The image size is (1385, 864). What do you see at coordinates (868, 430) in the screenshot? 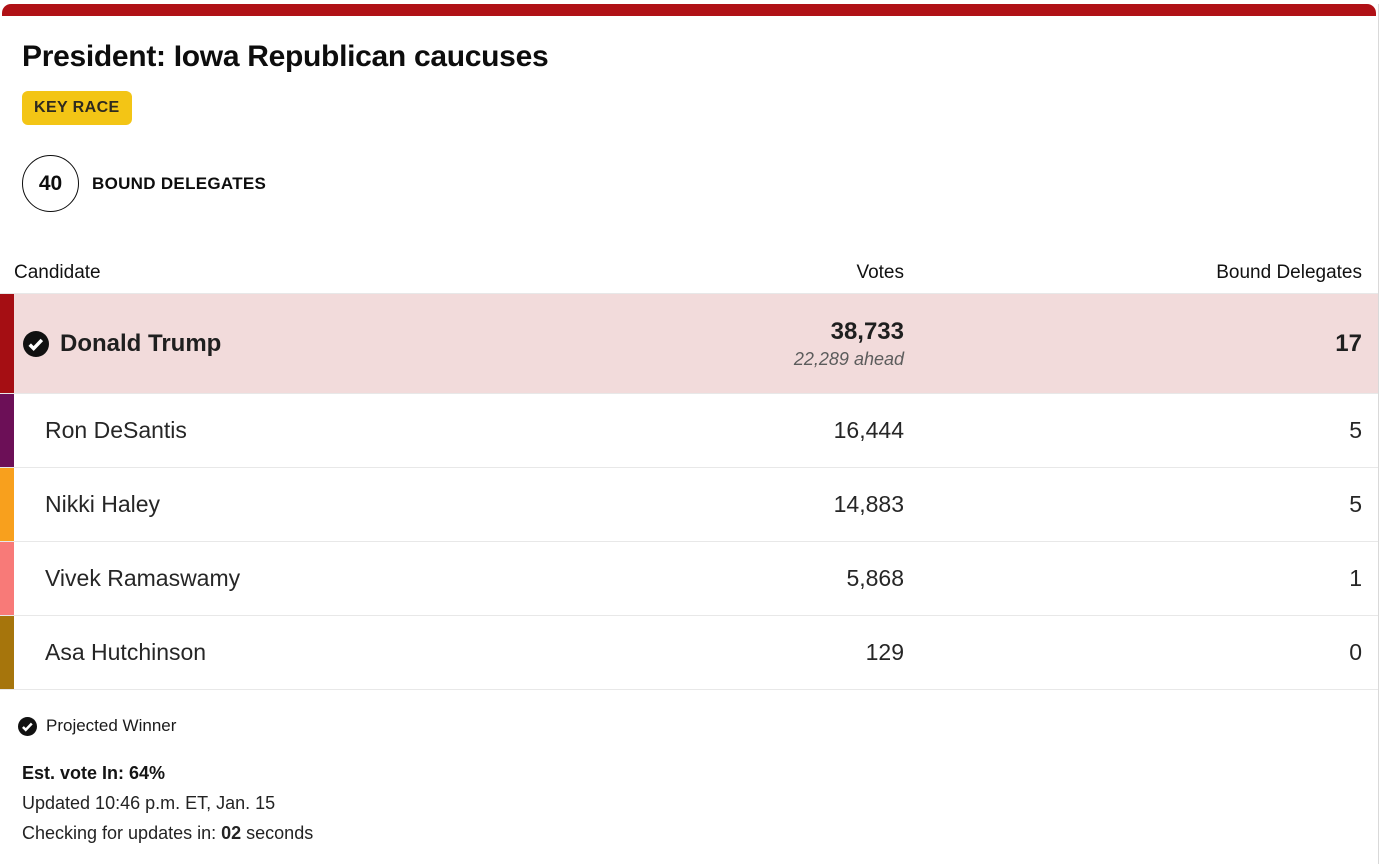
I see `votes-value: 16,444` at bounding box center [868, 430].